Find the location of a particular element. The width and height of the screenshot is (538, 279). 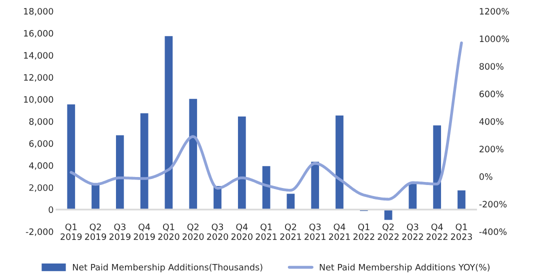

x-tick-label: Q3 2022 is located at coordinates (412, 232).